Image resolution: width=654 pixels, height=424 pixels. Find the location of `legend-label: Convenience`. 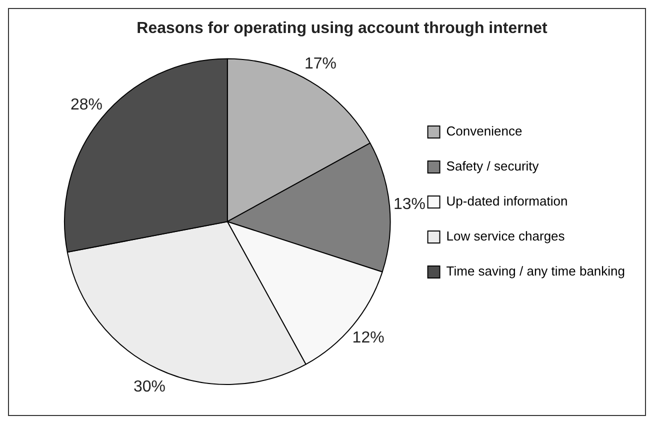

legend-label: Convenience is located at coordinates (484, 131).